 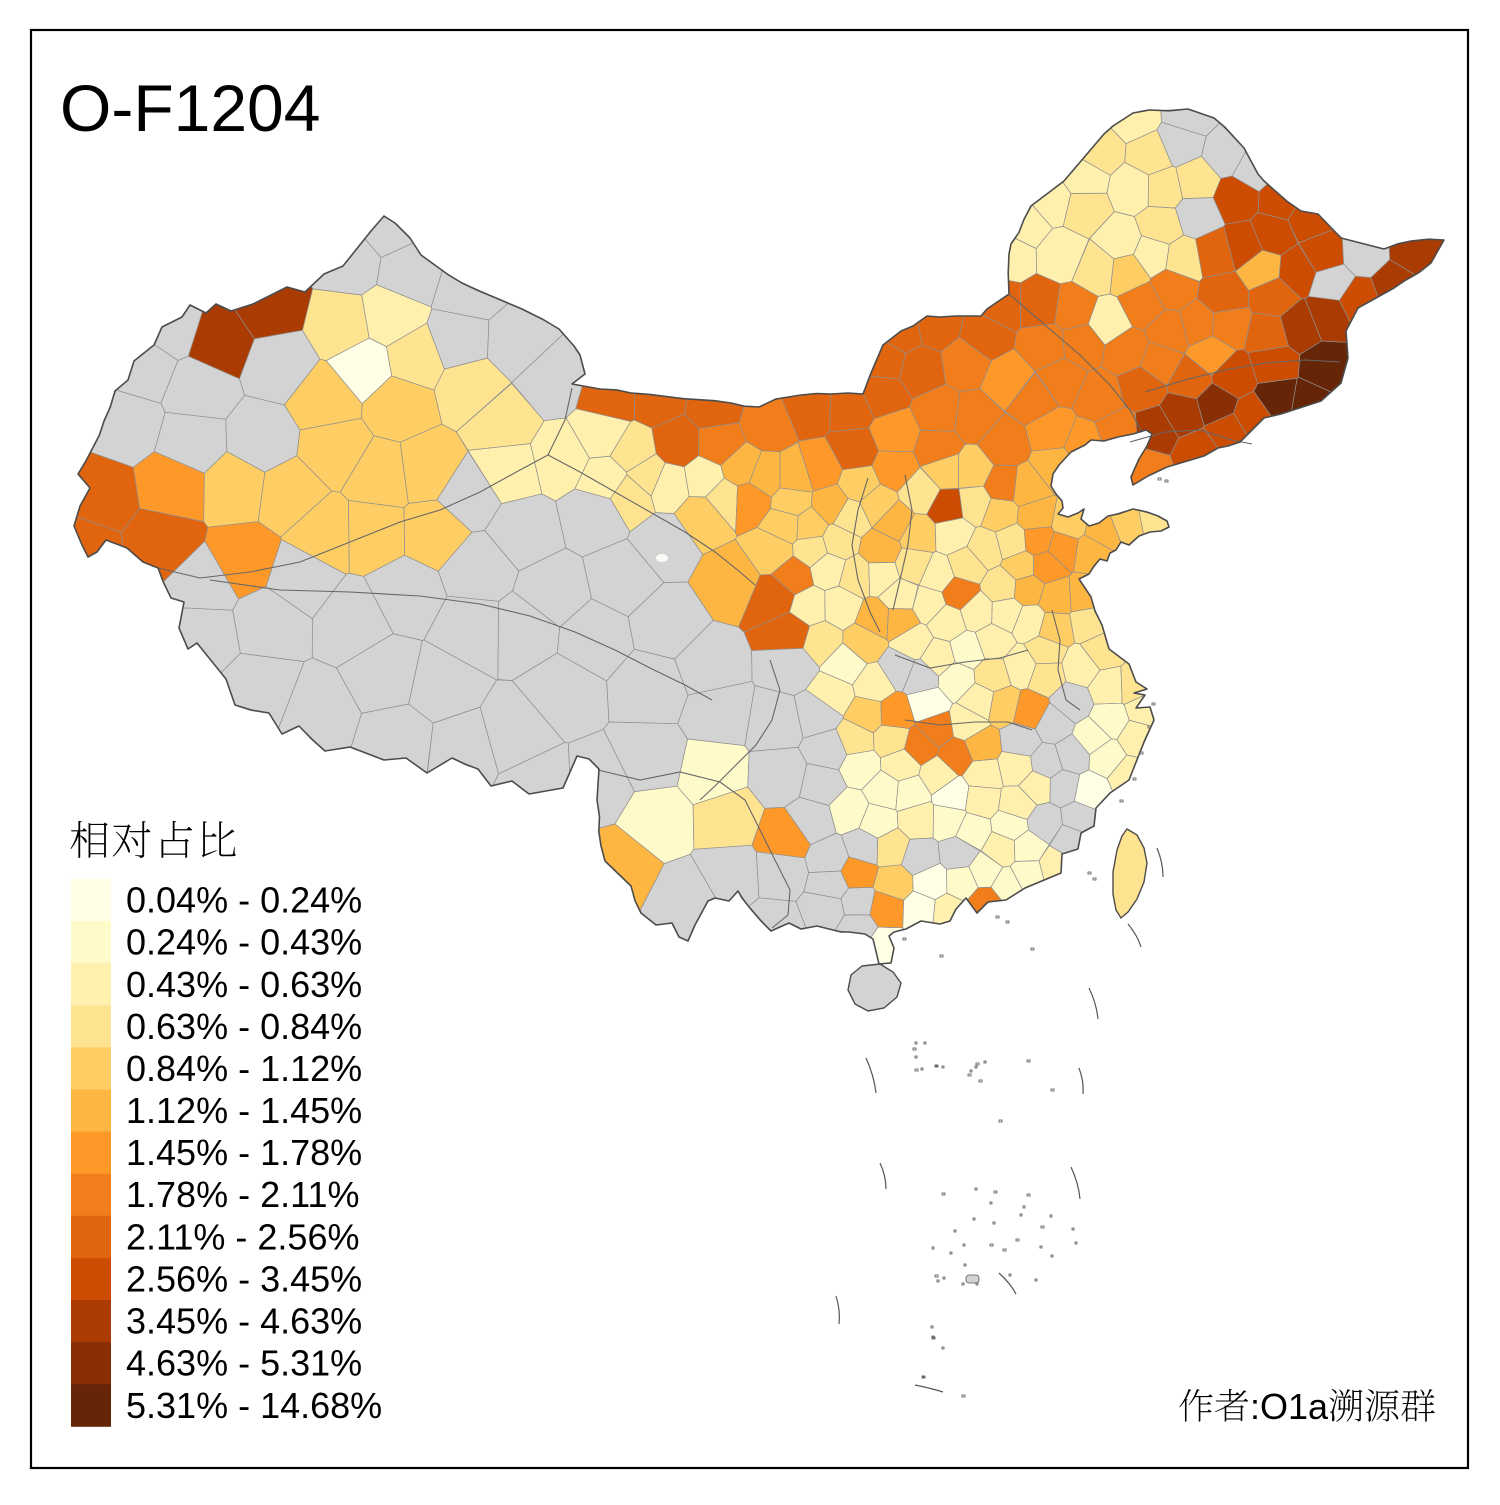 What do you see at coordinates (244, 1110) in the screenshot?
I see `svg-text: 1.12% - 1.45%` at bounding box center [244, 1110].